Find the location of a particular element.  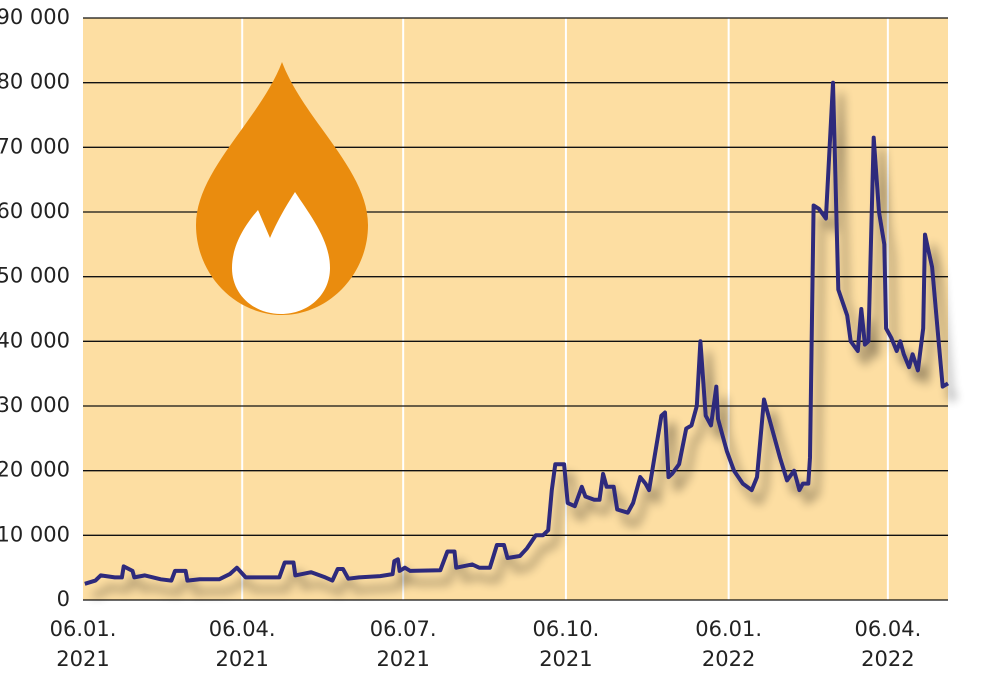

y-tick-label: 40 000 is located at coordinates (35, 340).